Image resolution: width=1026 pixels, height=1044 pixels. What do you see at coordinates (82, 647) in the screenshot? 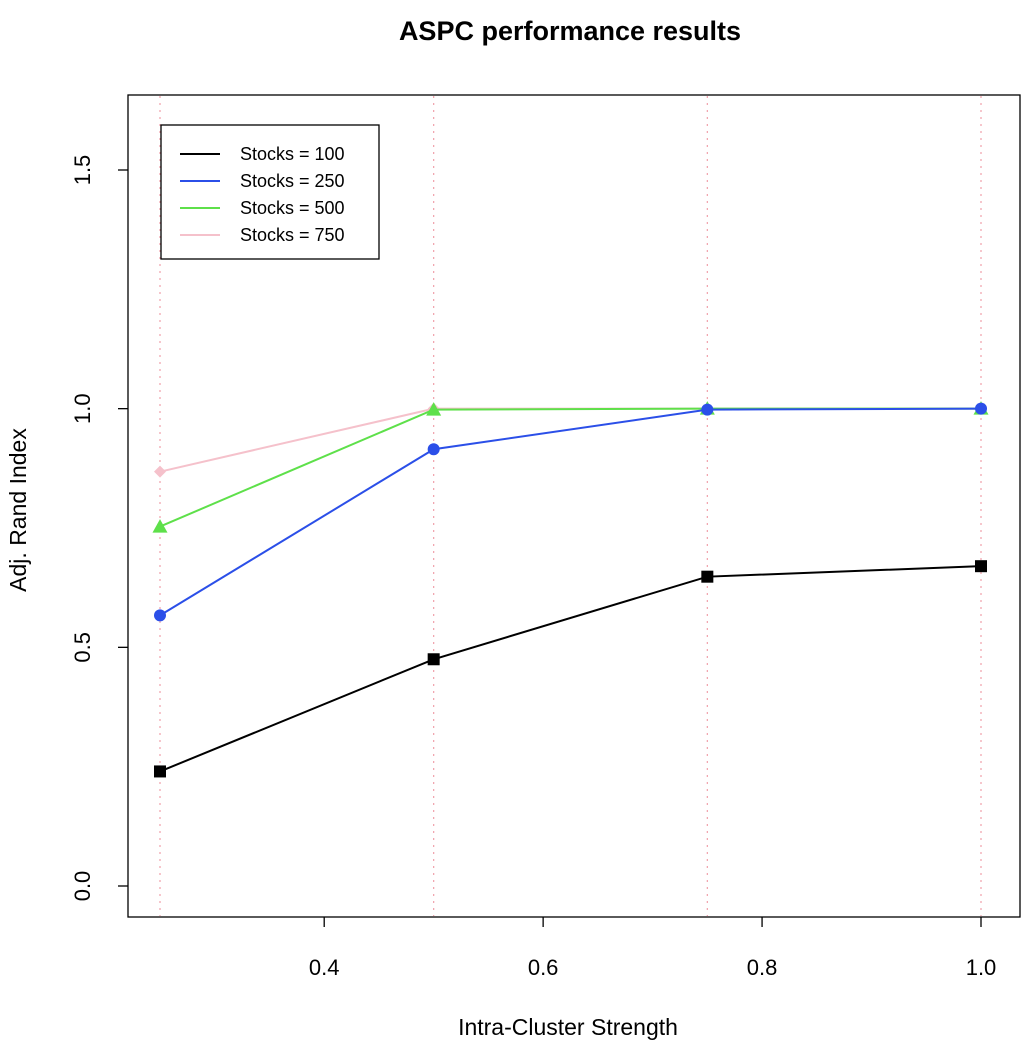
I see `y-tick-label-1: 0.5` at bounding box center [82, 647].